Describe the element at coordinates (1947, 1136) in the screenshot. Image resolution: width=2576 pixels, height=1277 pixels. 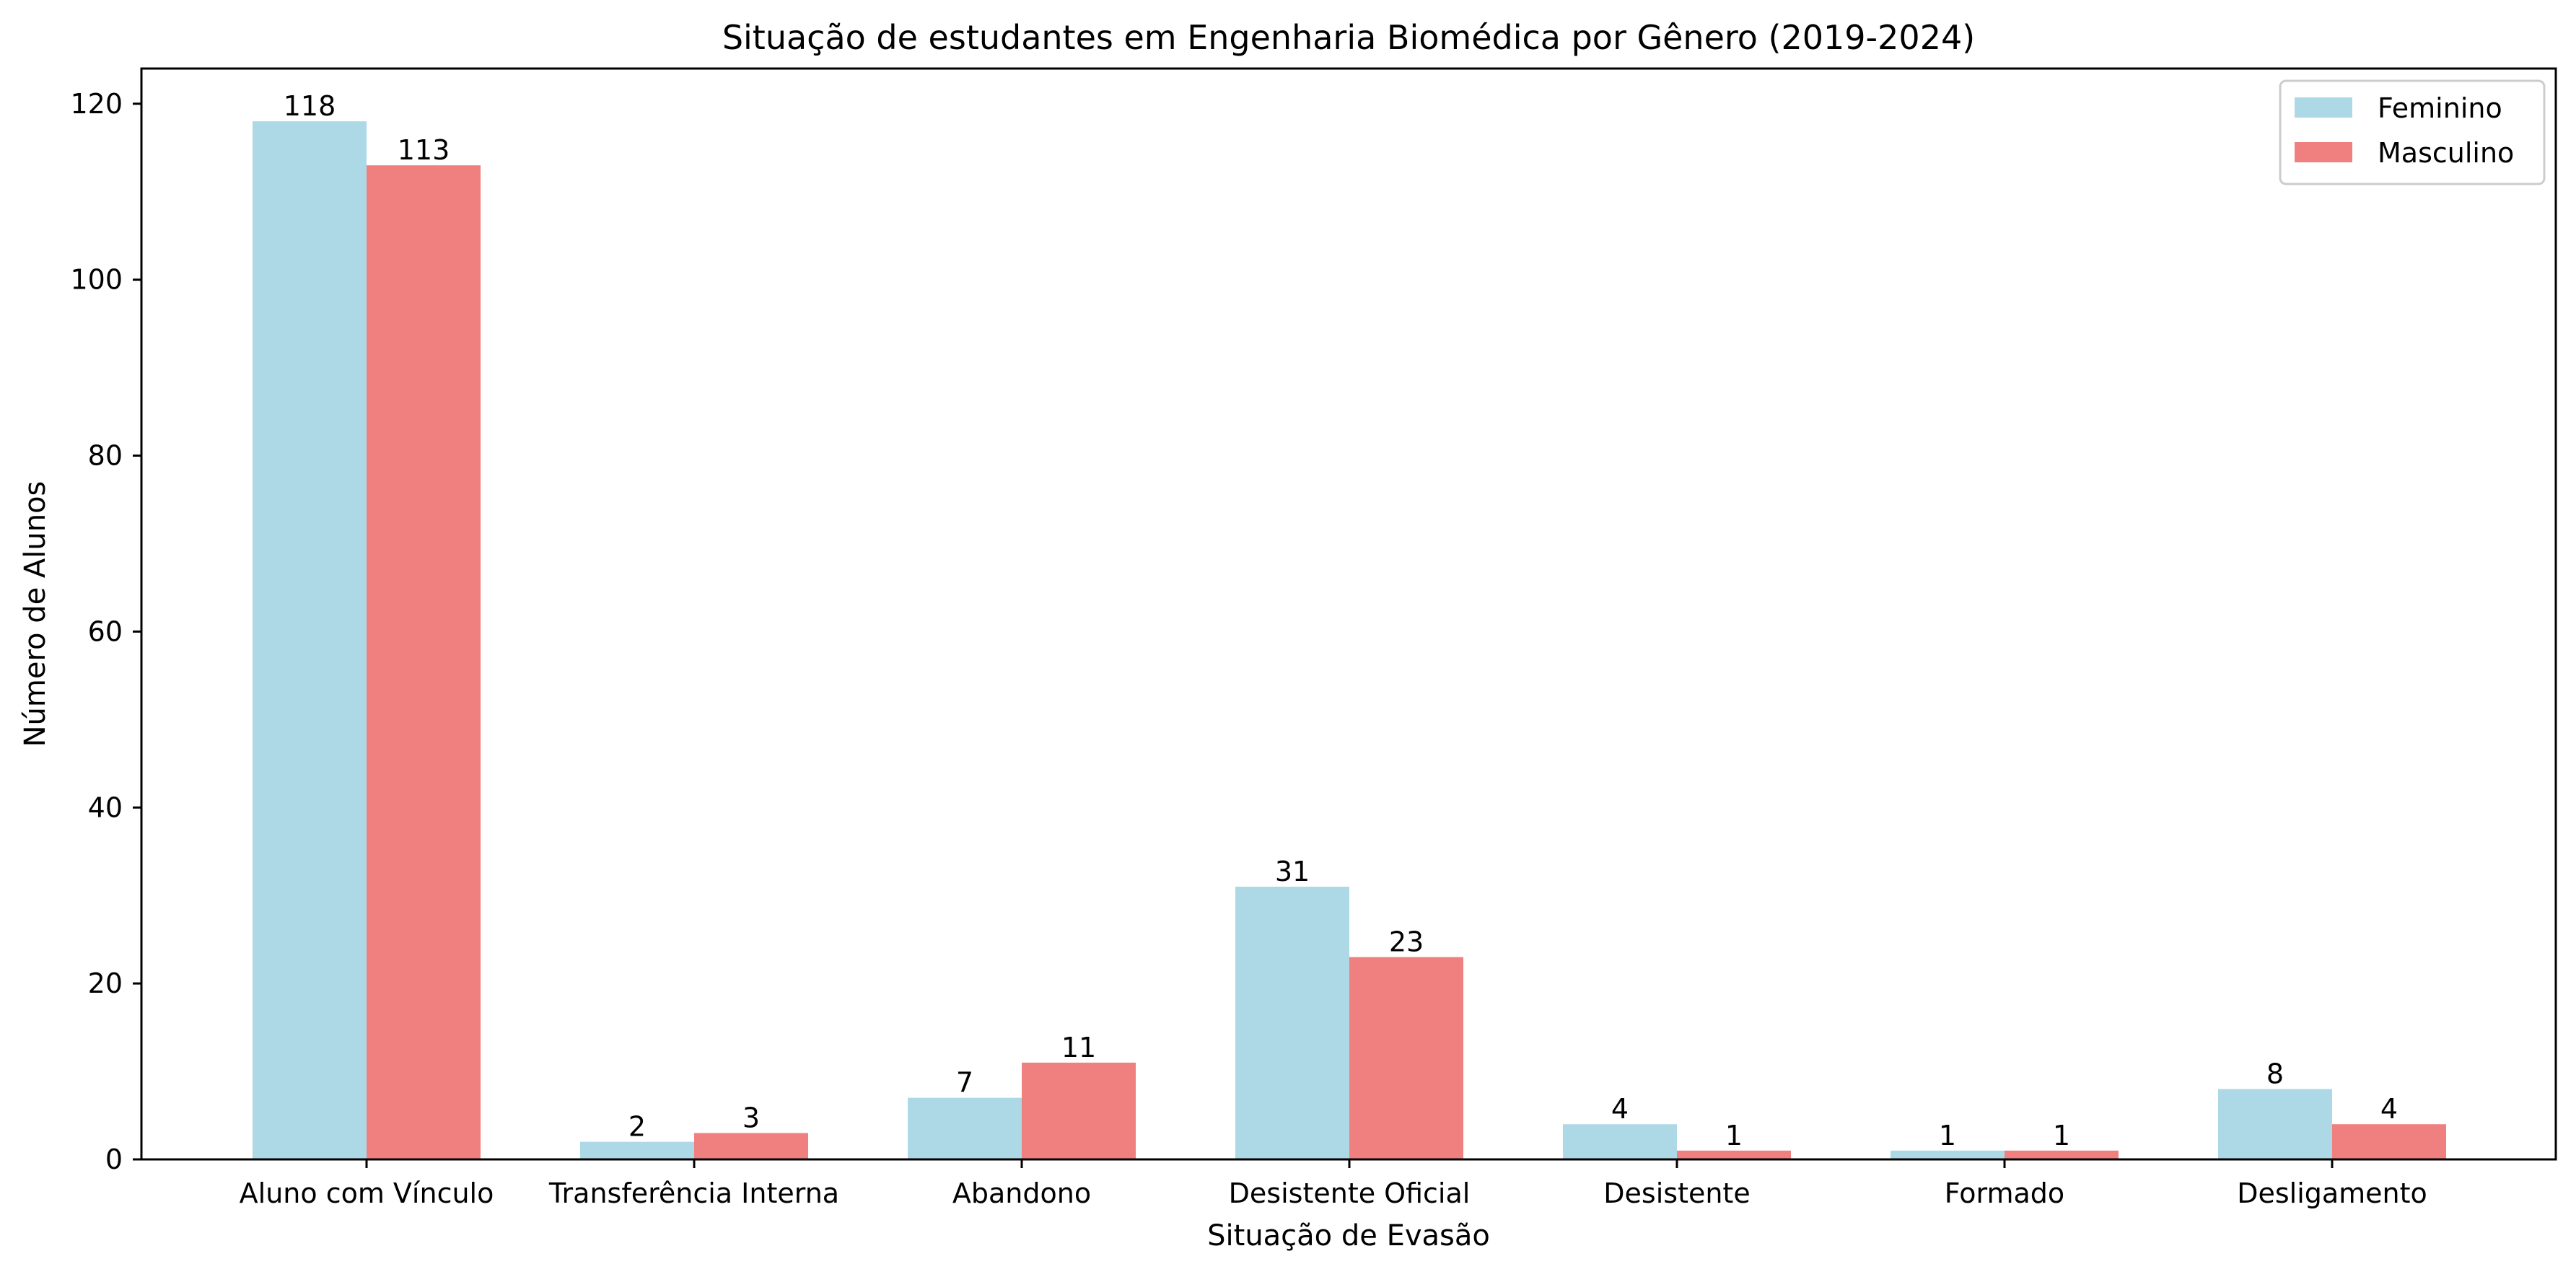
I see `data-label-feminino-formado: 1` at that location.